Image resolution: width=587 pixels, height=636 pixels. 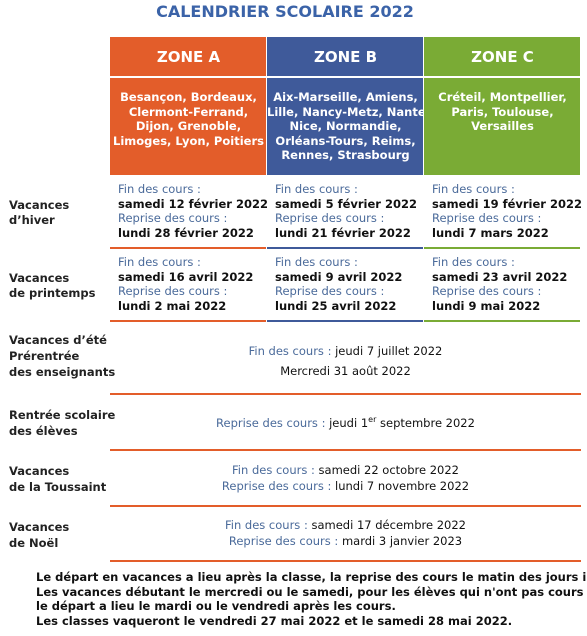 What do you see at coordinates (188, 111) in the screenshot?
I see `city-line: Clermont-Ferrand,` at bounding box center [188, 111].